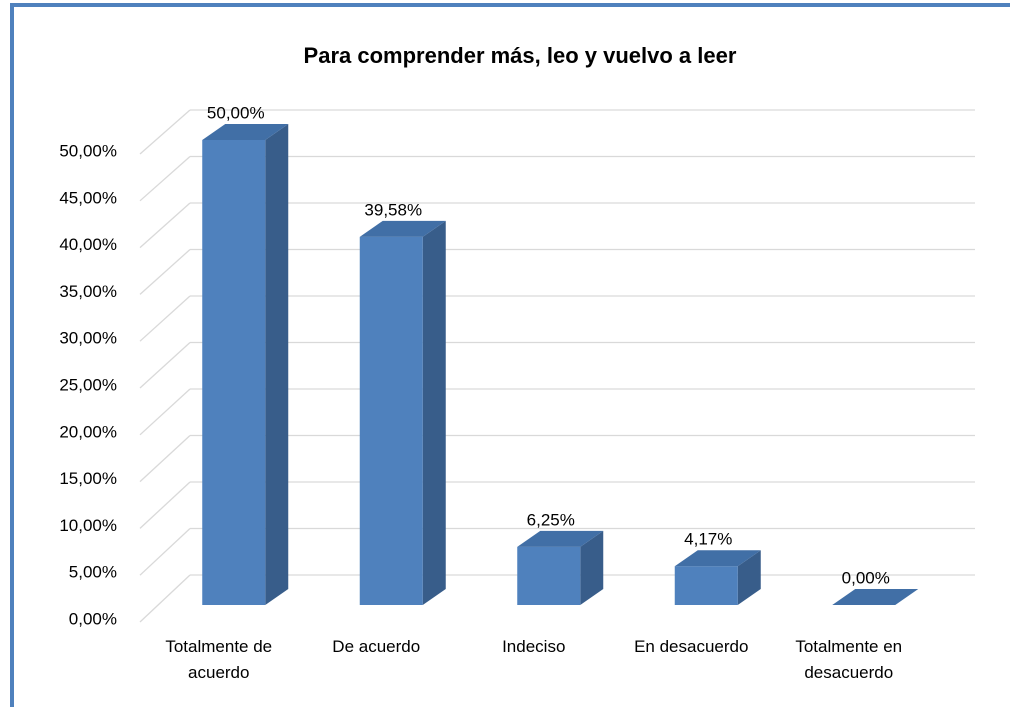 The height and width of the screenshot is (707, 1010). Describe the element at coordinates (236, 112) in the screenshot. I see `data-label: 50,00%` at that location.